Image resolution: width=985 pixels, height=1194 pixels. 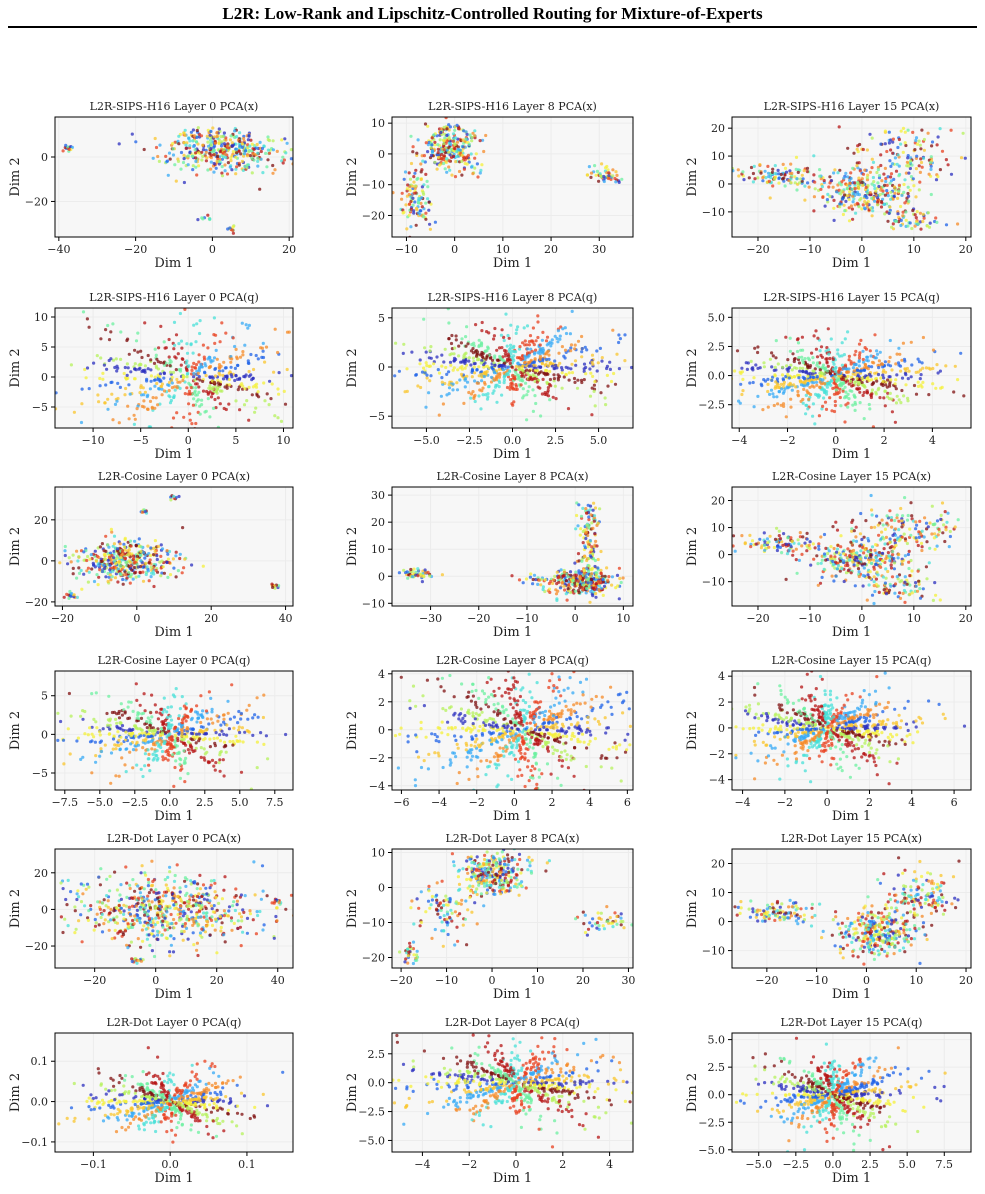 I want to click on x-tick-label: −10, so click(x=526, y=618).